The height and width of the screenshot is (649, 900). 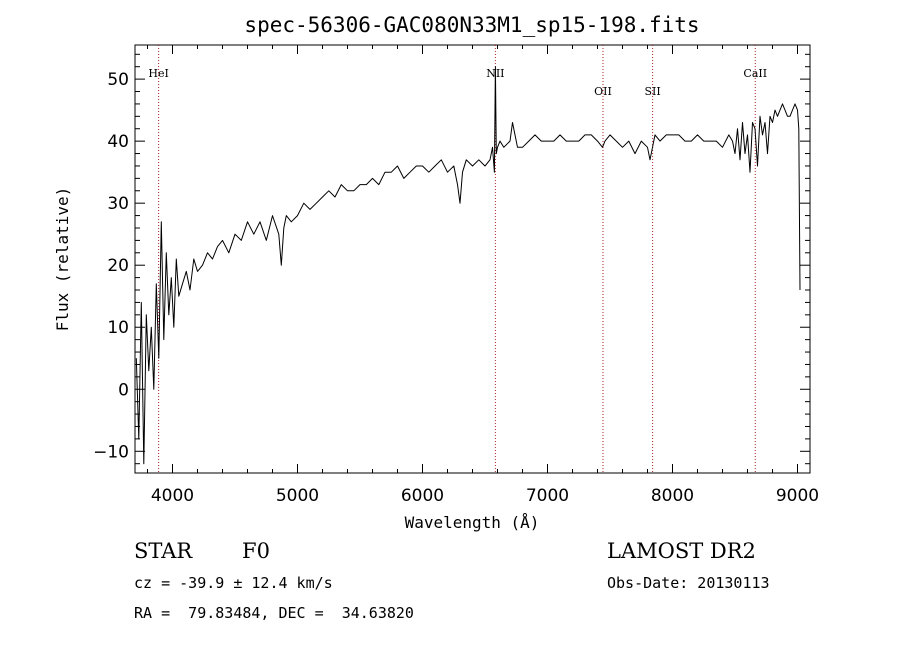 What do you see at coordinates (233, 583) in the screenshot?
I see `redshift-text: cz = -39.9 ± 12.4 km/s` at bounding box center [233, 583].